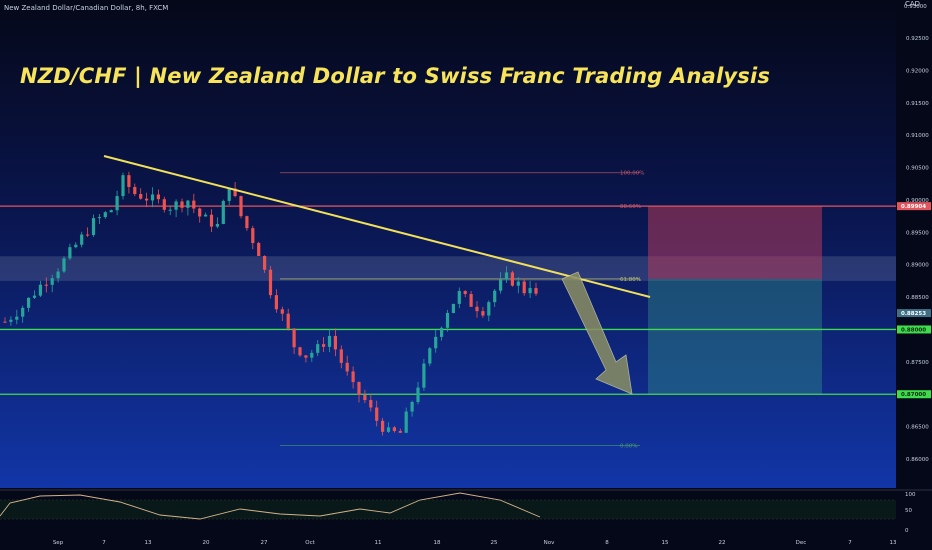 This screenshot has width=932, height=550. I want to click on fib-level-label: 100.00%, so click(632, 174).